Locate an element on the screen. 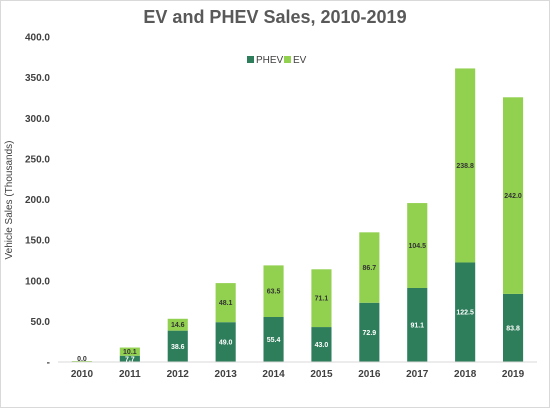  data-label-phev: 91.1 is located at coordinates (417, 325).